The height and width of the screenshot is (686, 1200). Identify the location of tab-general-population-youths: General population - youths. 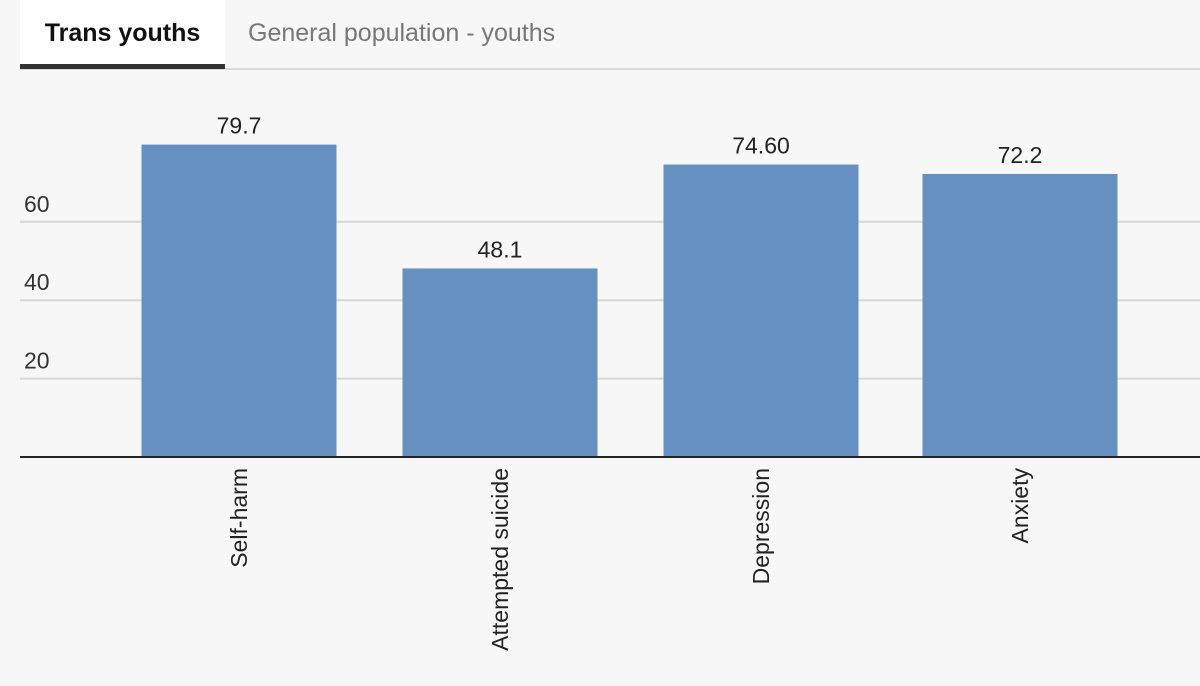
(402, 33).